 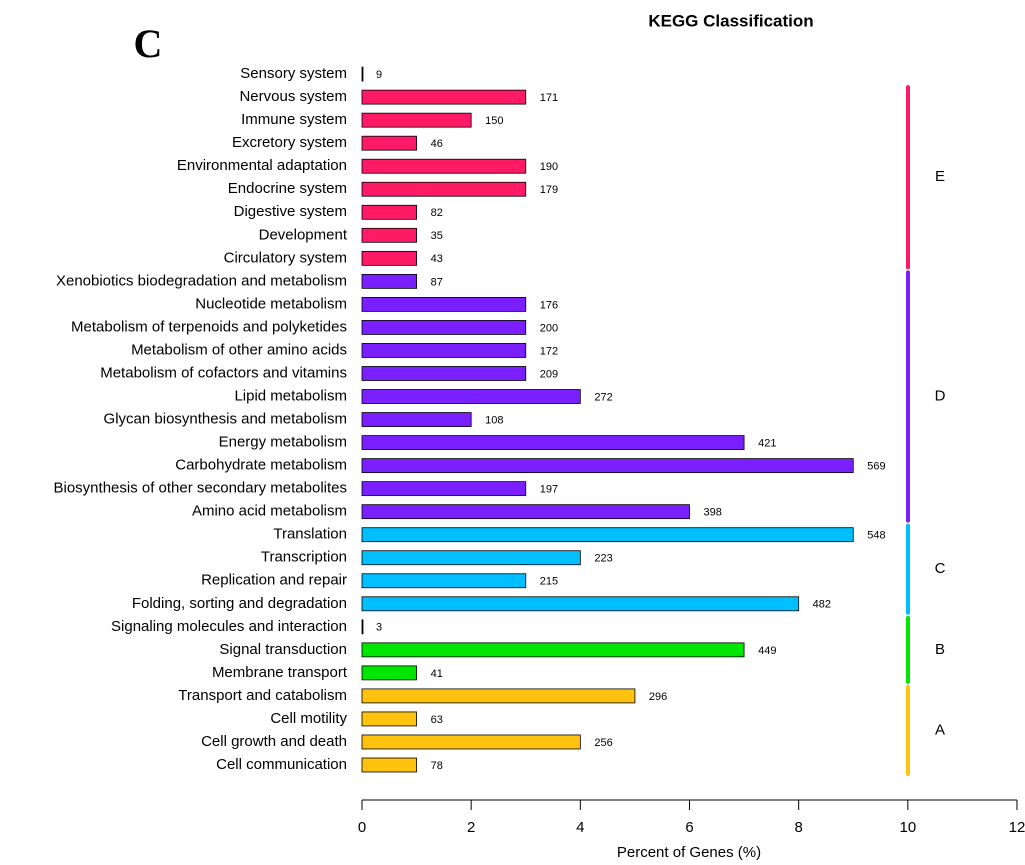 I want to click on count-label: 421, so click(x=767, y=443).